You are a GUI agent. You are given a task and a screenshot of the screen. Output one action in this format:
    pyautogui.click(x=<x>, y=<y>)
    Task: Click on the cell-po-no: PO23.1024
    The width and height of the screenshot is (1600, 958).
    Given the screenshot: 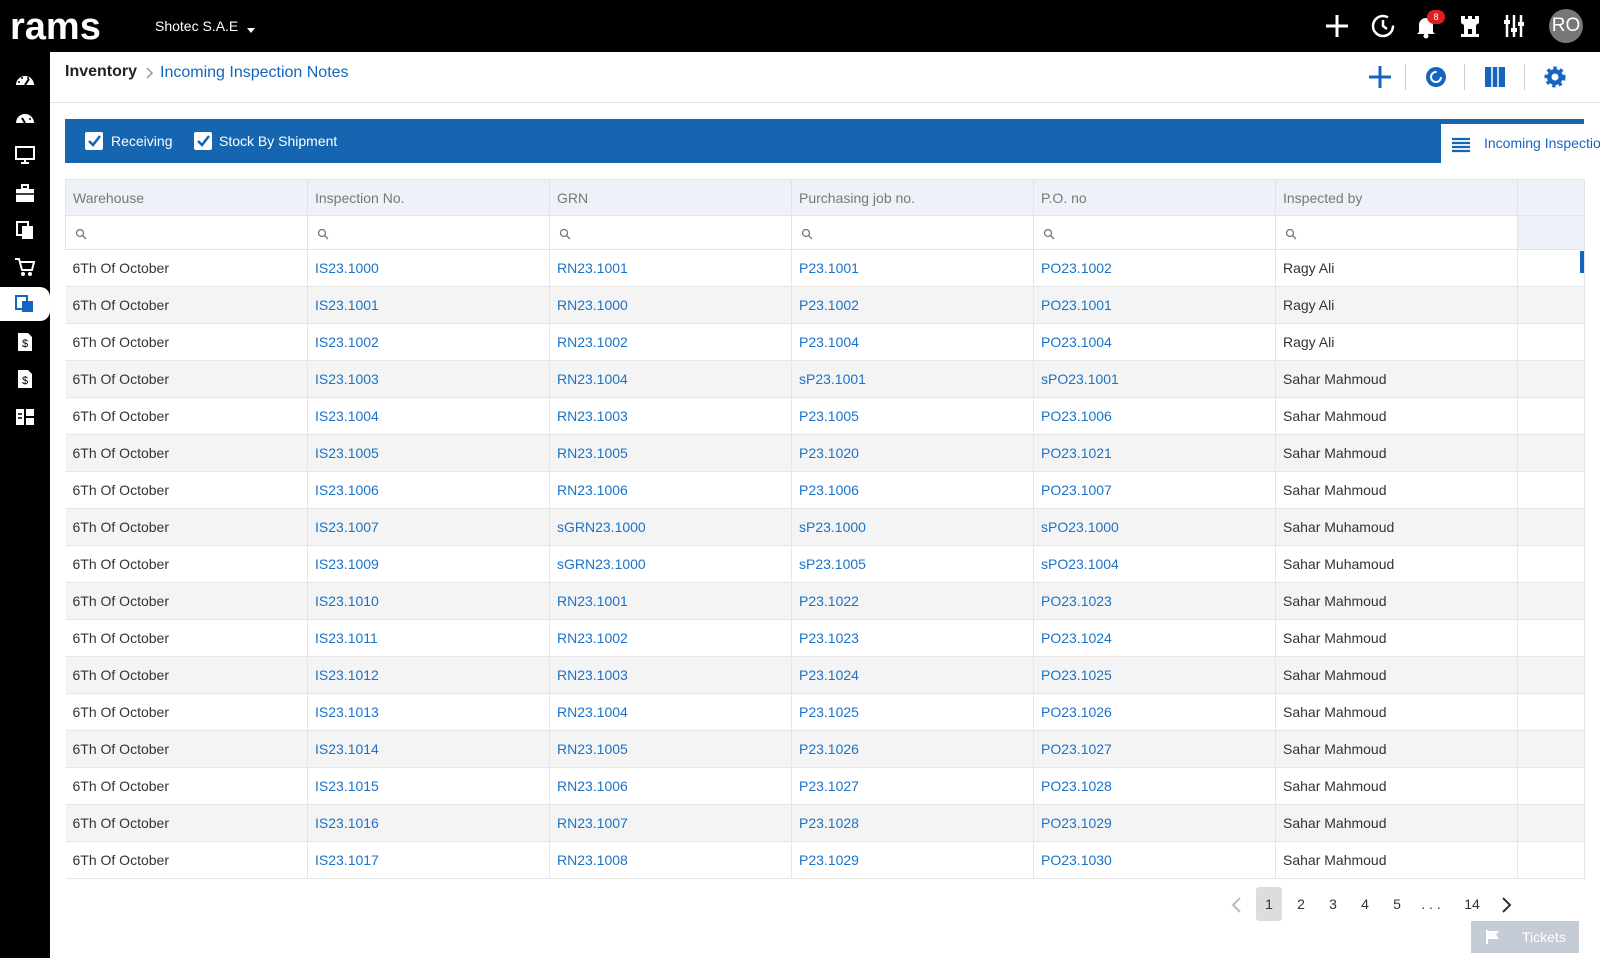 What is the action you would take?
    pyautogui.click(x=1154, y=638)
    